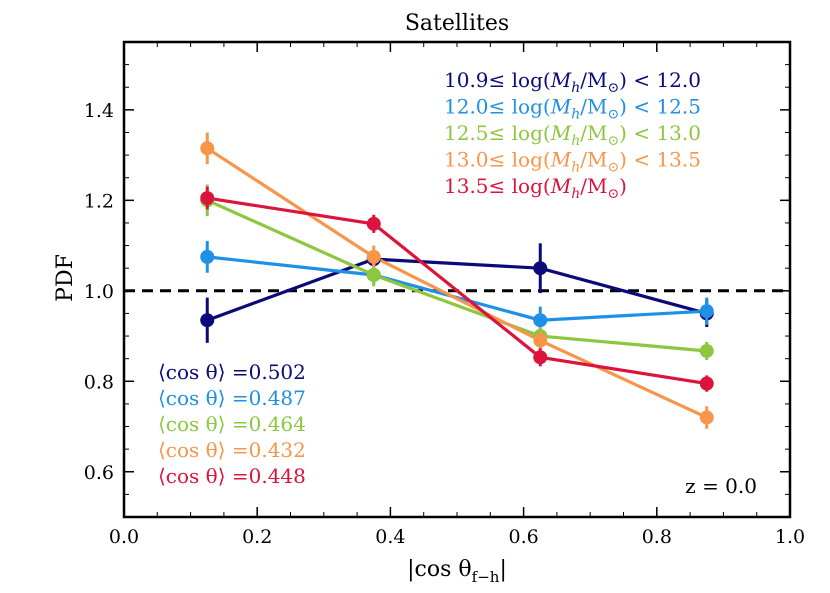  What do you see at coordinates (232, 372) in the screenshot?
I see `mean-entry-1: ⟨cos θ⟩ =0.502` at bounding box center [232, 372].